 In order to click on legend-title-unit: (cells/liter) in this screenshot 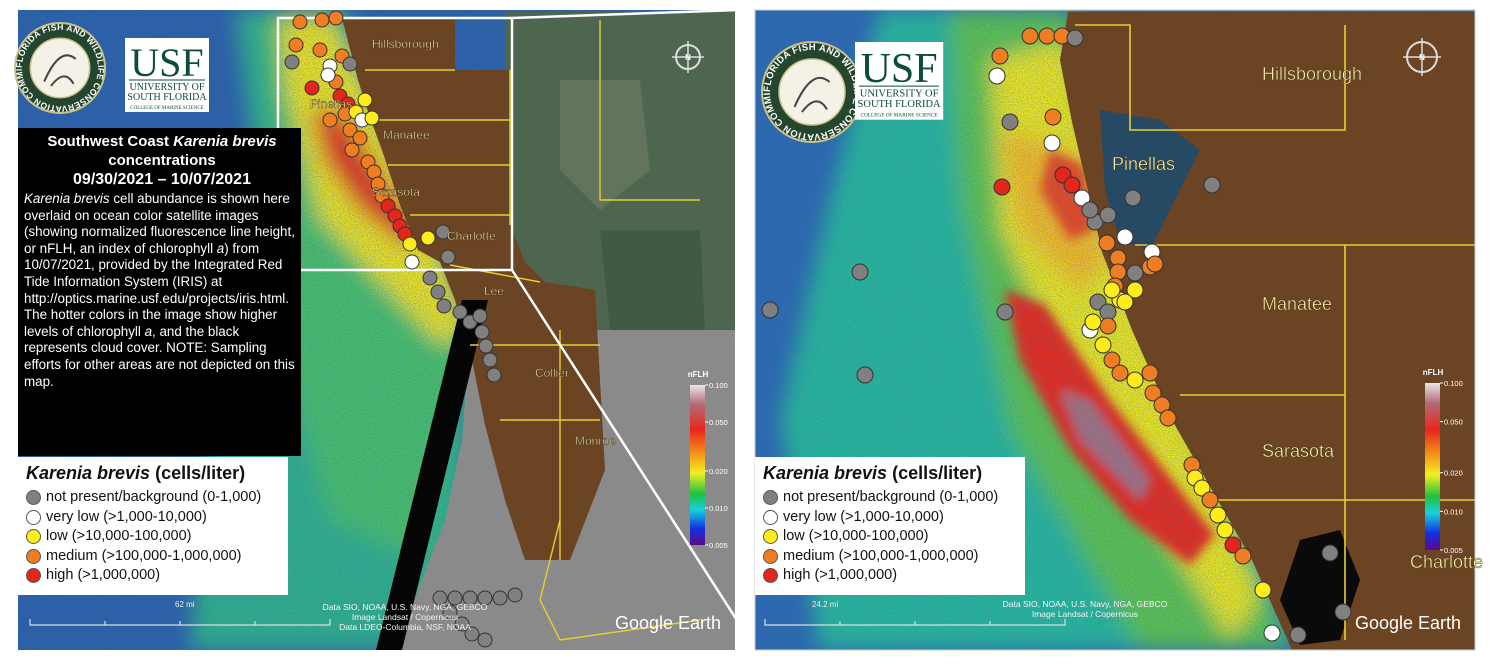, I will do `click(200, 473)`.